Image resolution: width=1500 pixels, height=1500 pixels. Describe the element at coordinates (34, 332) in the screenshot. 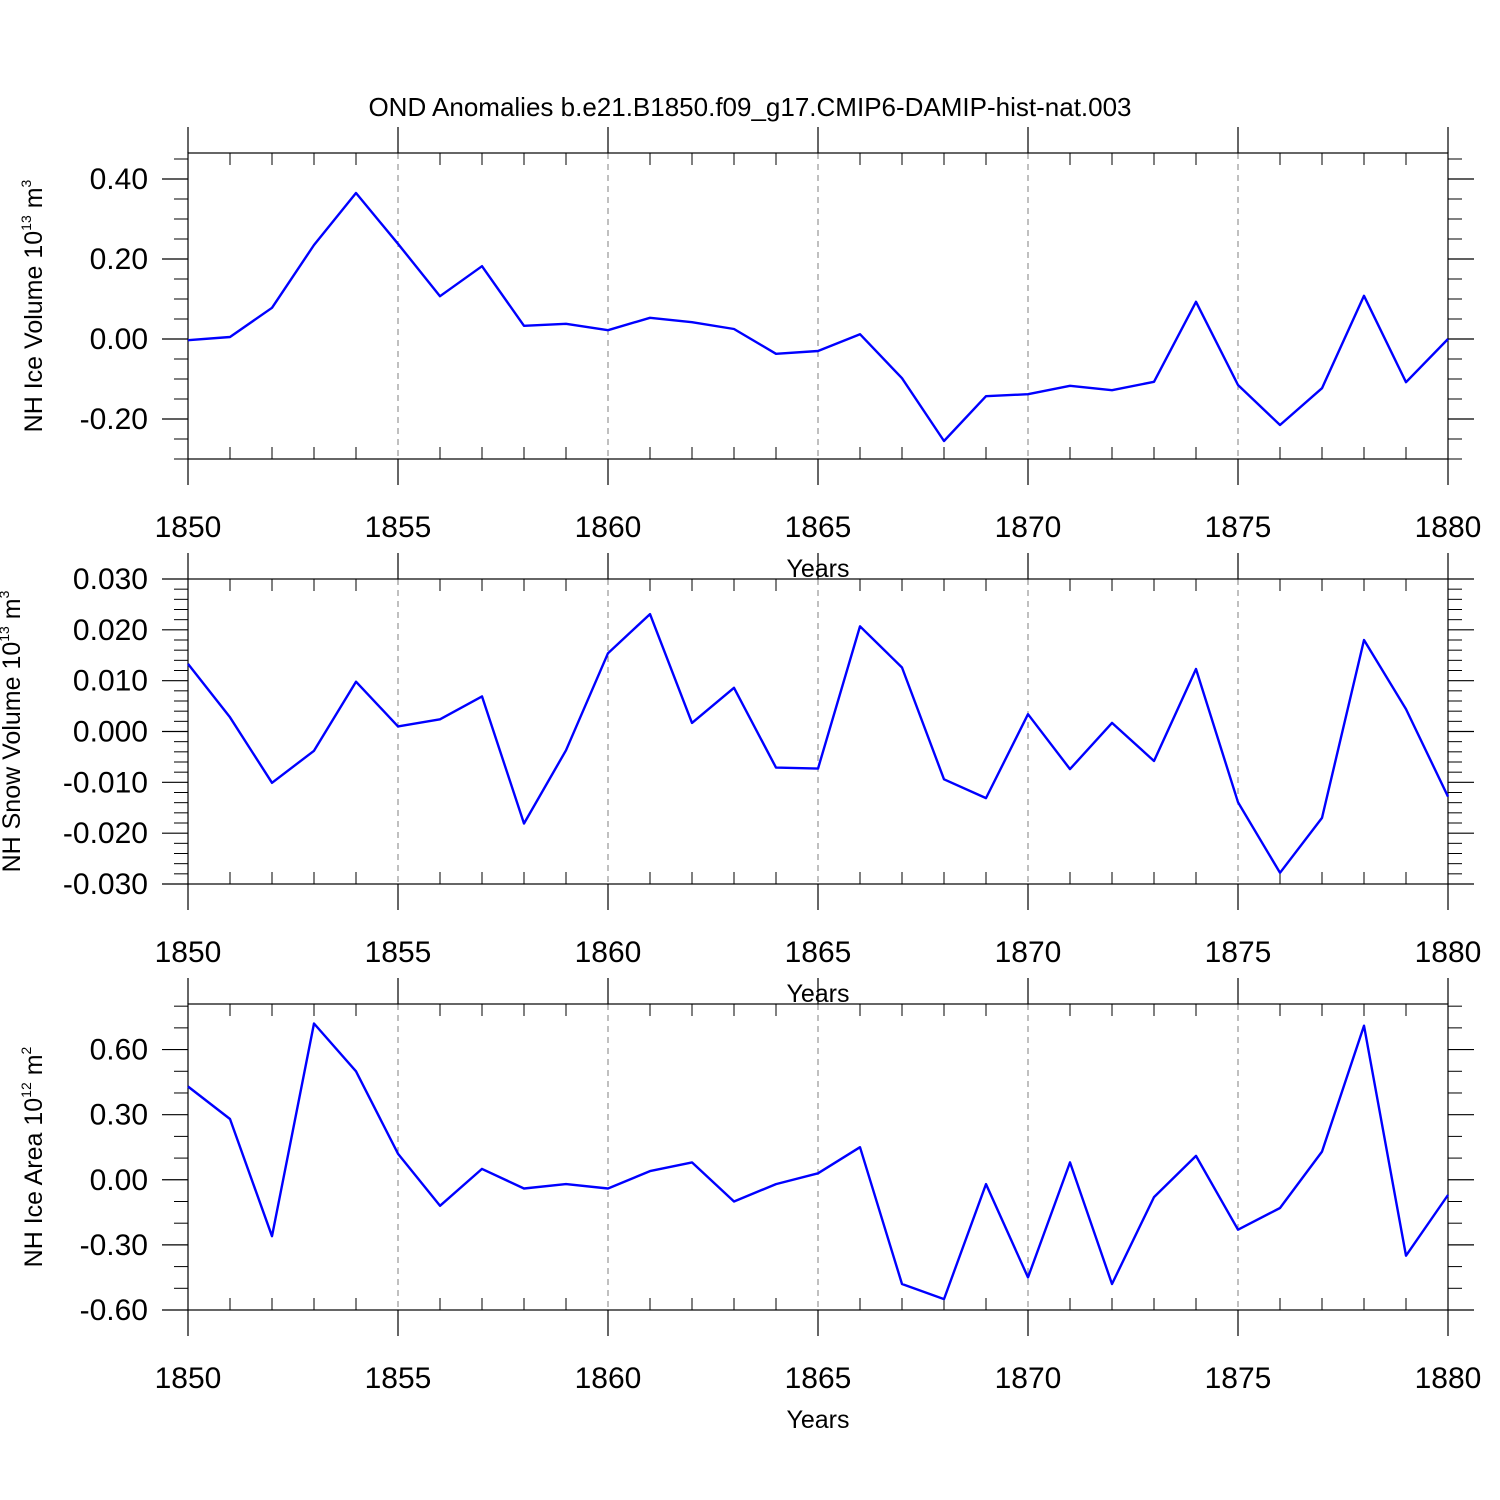

I see `y-label-main: NH Ice Volume 10` at that location.